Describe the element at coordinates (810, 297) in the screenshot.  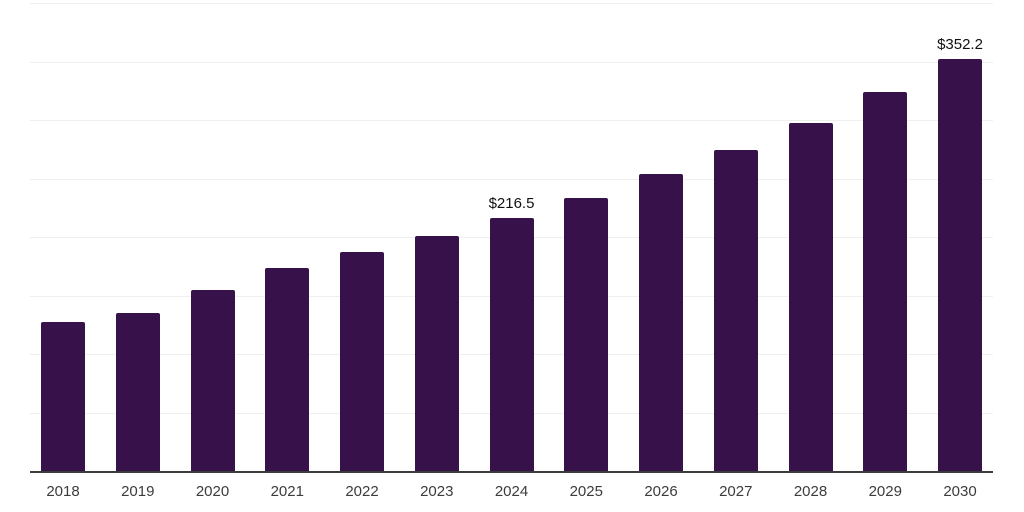
I see `bar-2028` at that location.